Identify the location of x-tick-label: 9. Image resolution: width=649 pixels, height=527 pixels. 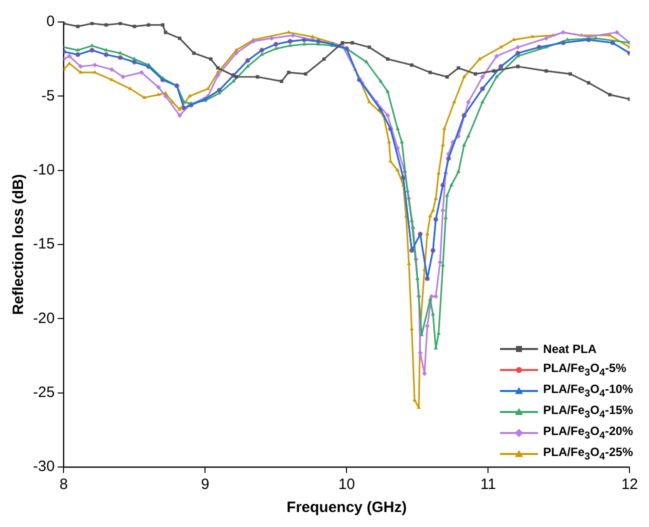
(205, 485).